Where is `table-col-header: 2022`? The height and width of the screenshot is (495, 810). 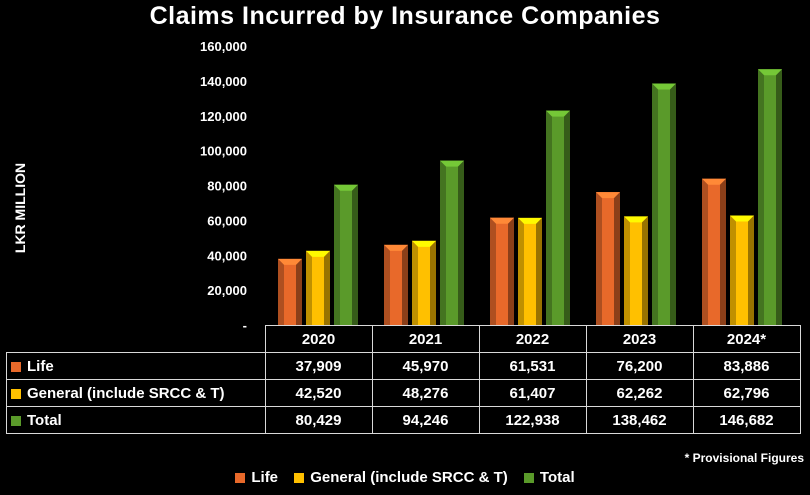
table-col-header: 2022 is located at coordinates (532, 339).